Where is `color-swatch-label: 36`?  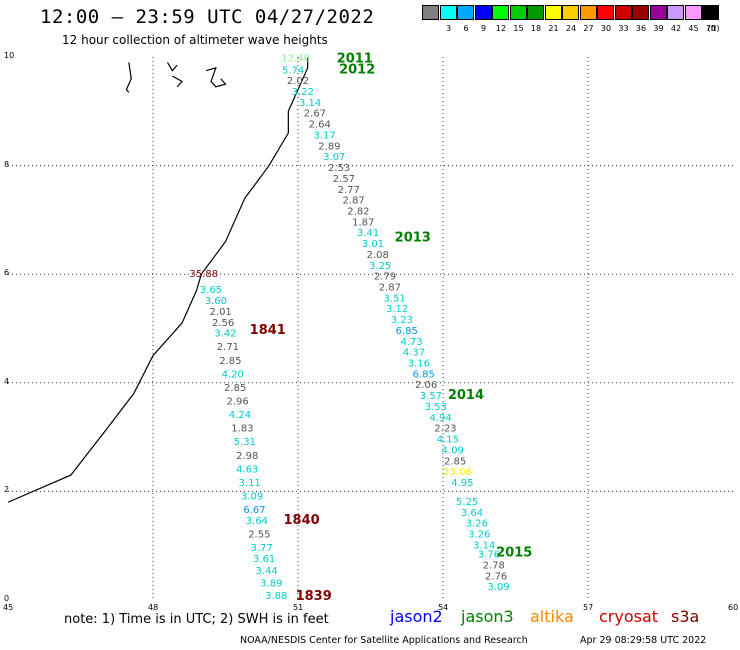 color-swatch-label: 36 is located at coordinates (641, 28).